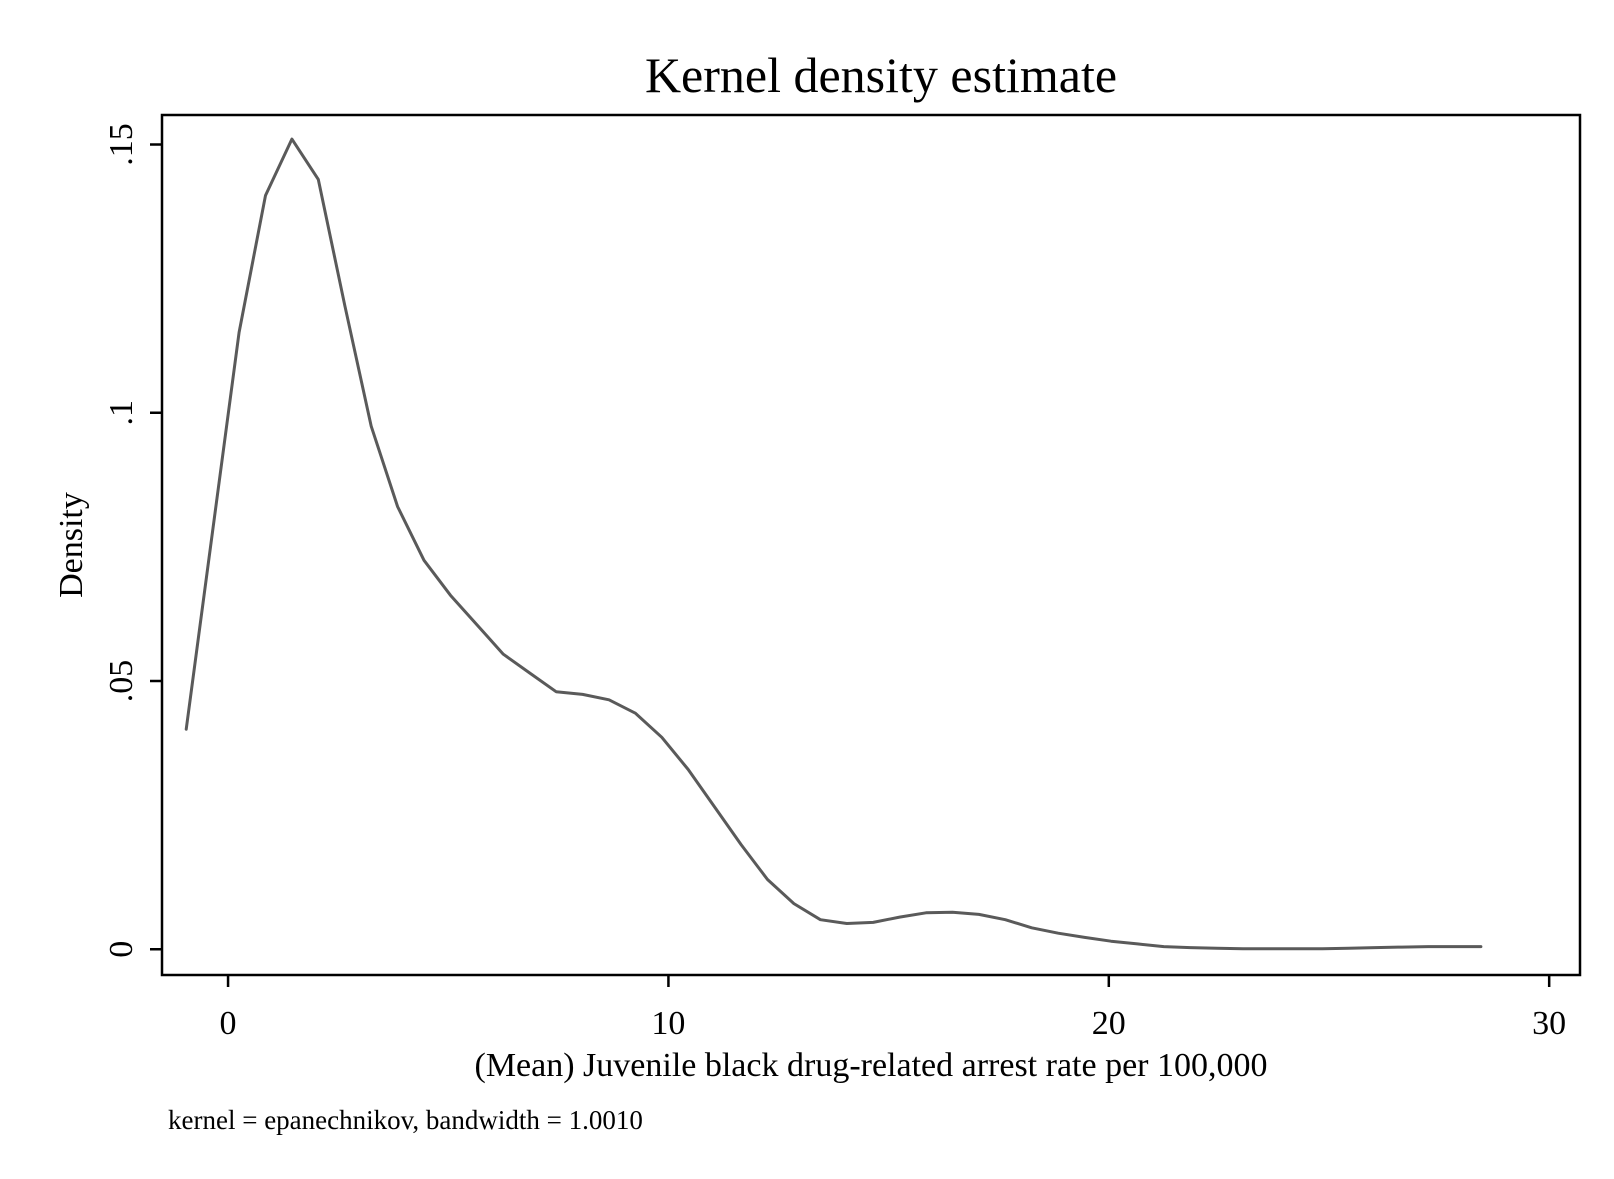 This screenshot has height=1179, width=1614. Describe the element at coordinates (893, 1008) in the screenshot. I see `x-axis: 0 10 20 30` at that location.